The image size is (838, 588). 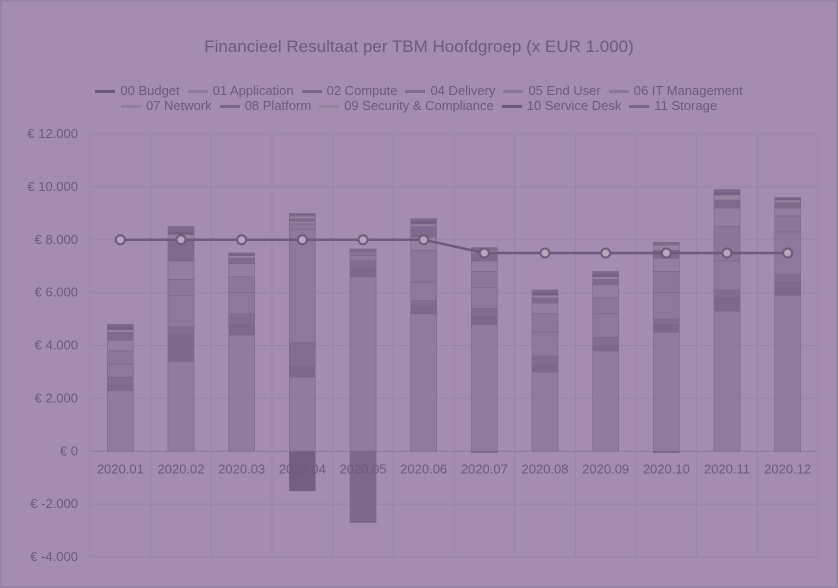 I want to click on legend-label: 02 Compute, so click(x=362, y=90).